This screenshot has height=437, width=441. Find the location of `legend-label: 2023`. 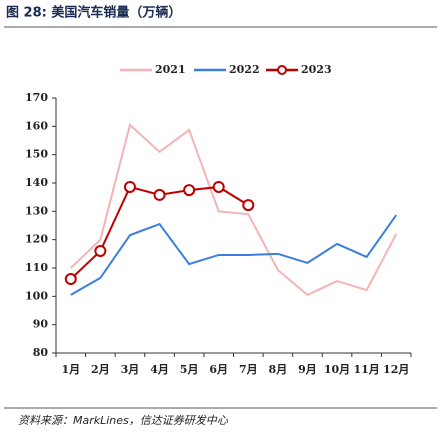

legend-label: 2023 is located at coordinates (316, 69).